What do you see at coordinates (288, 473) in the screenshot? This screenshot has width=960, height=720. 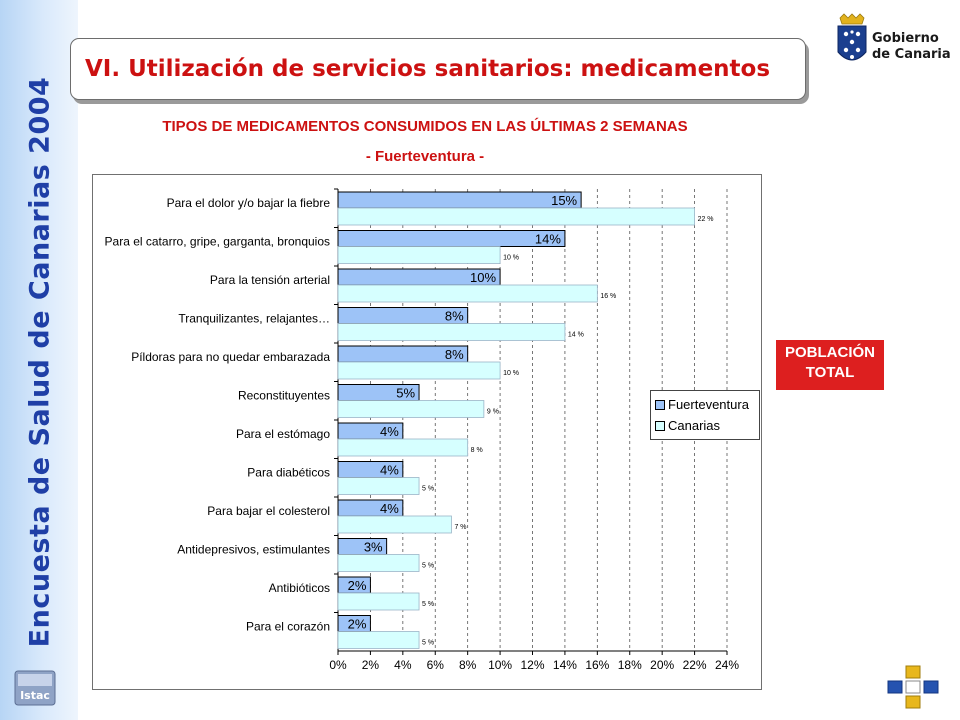 I see `category-label: Para diabéticos` at bounding box center [288, 473].